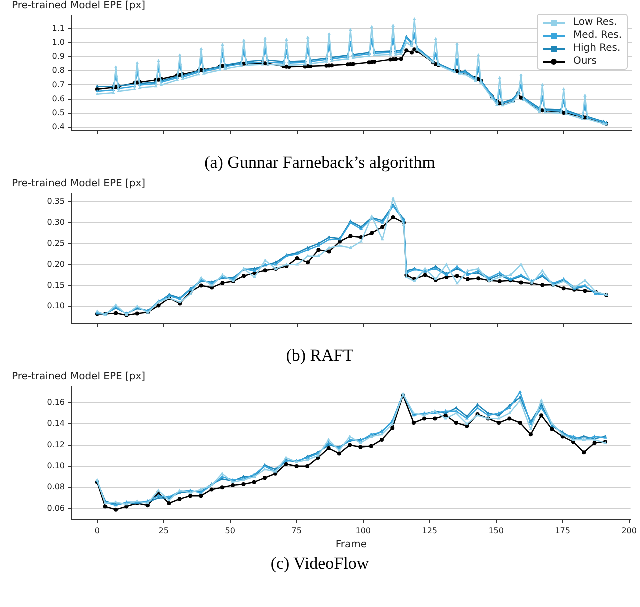 Image resolution: width=640 pixels, height=607 pixels. Describe the element at coordinates (297, 531) in the screenshot. I see `x-tick-label: 75` at that location.